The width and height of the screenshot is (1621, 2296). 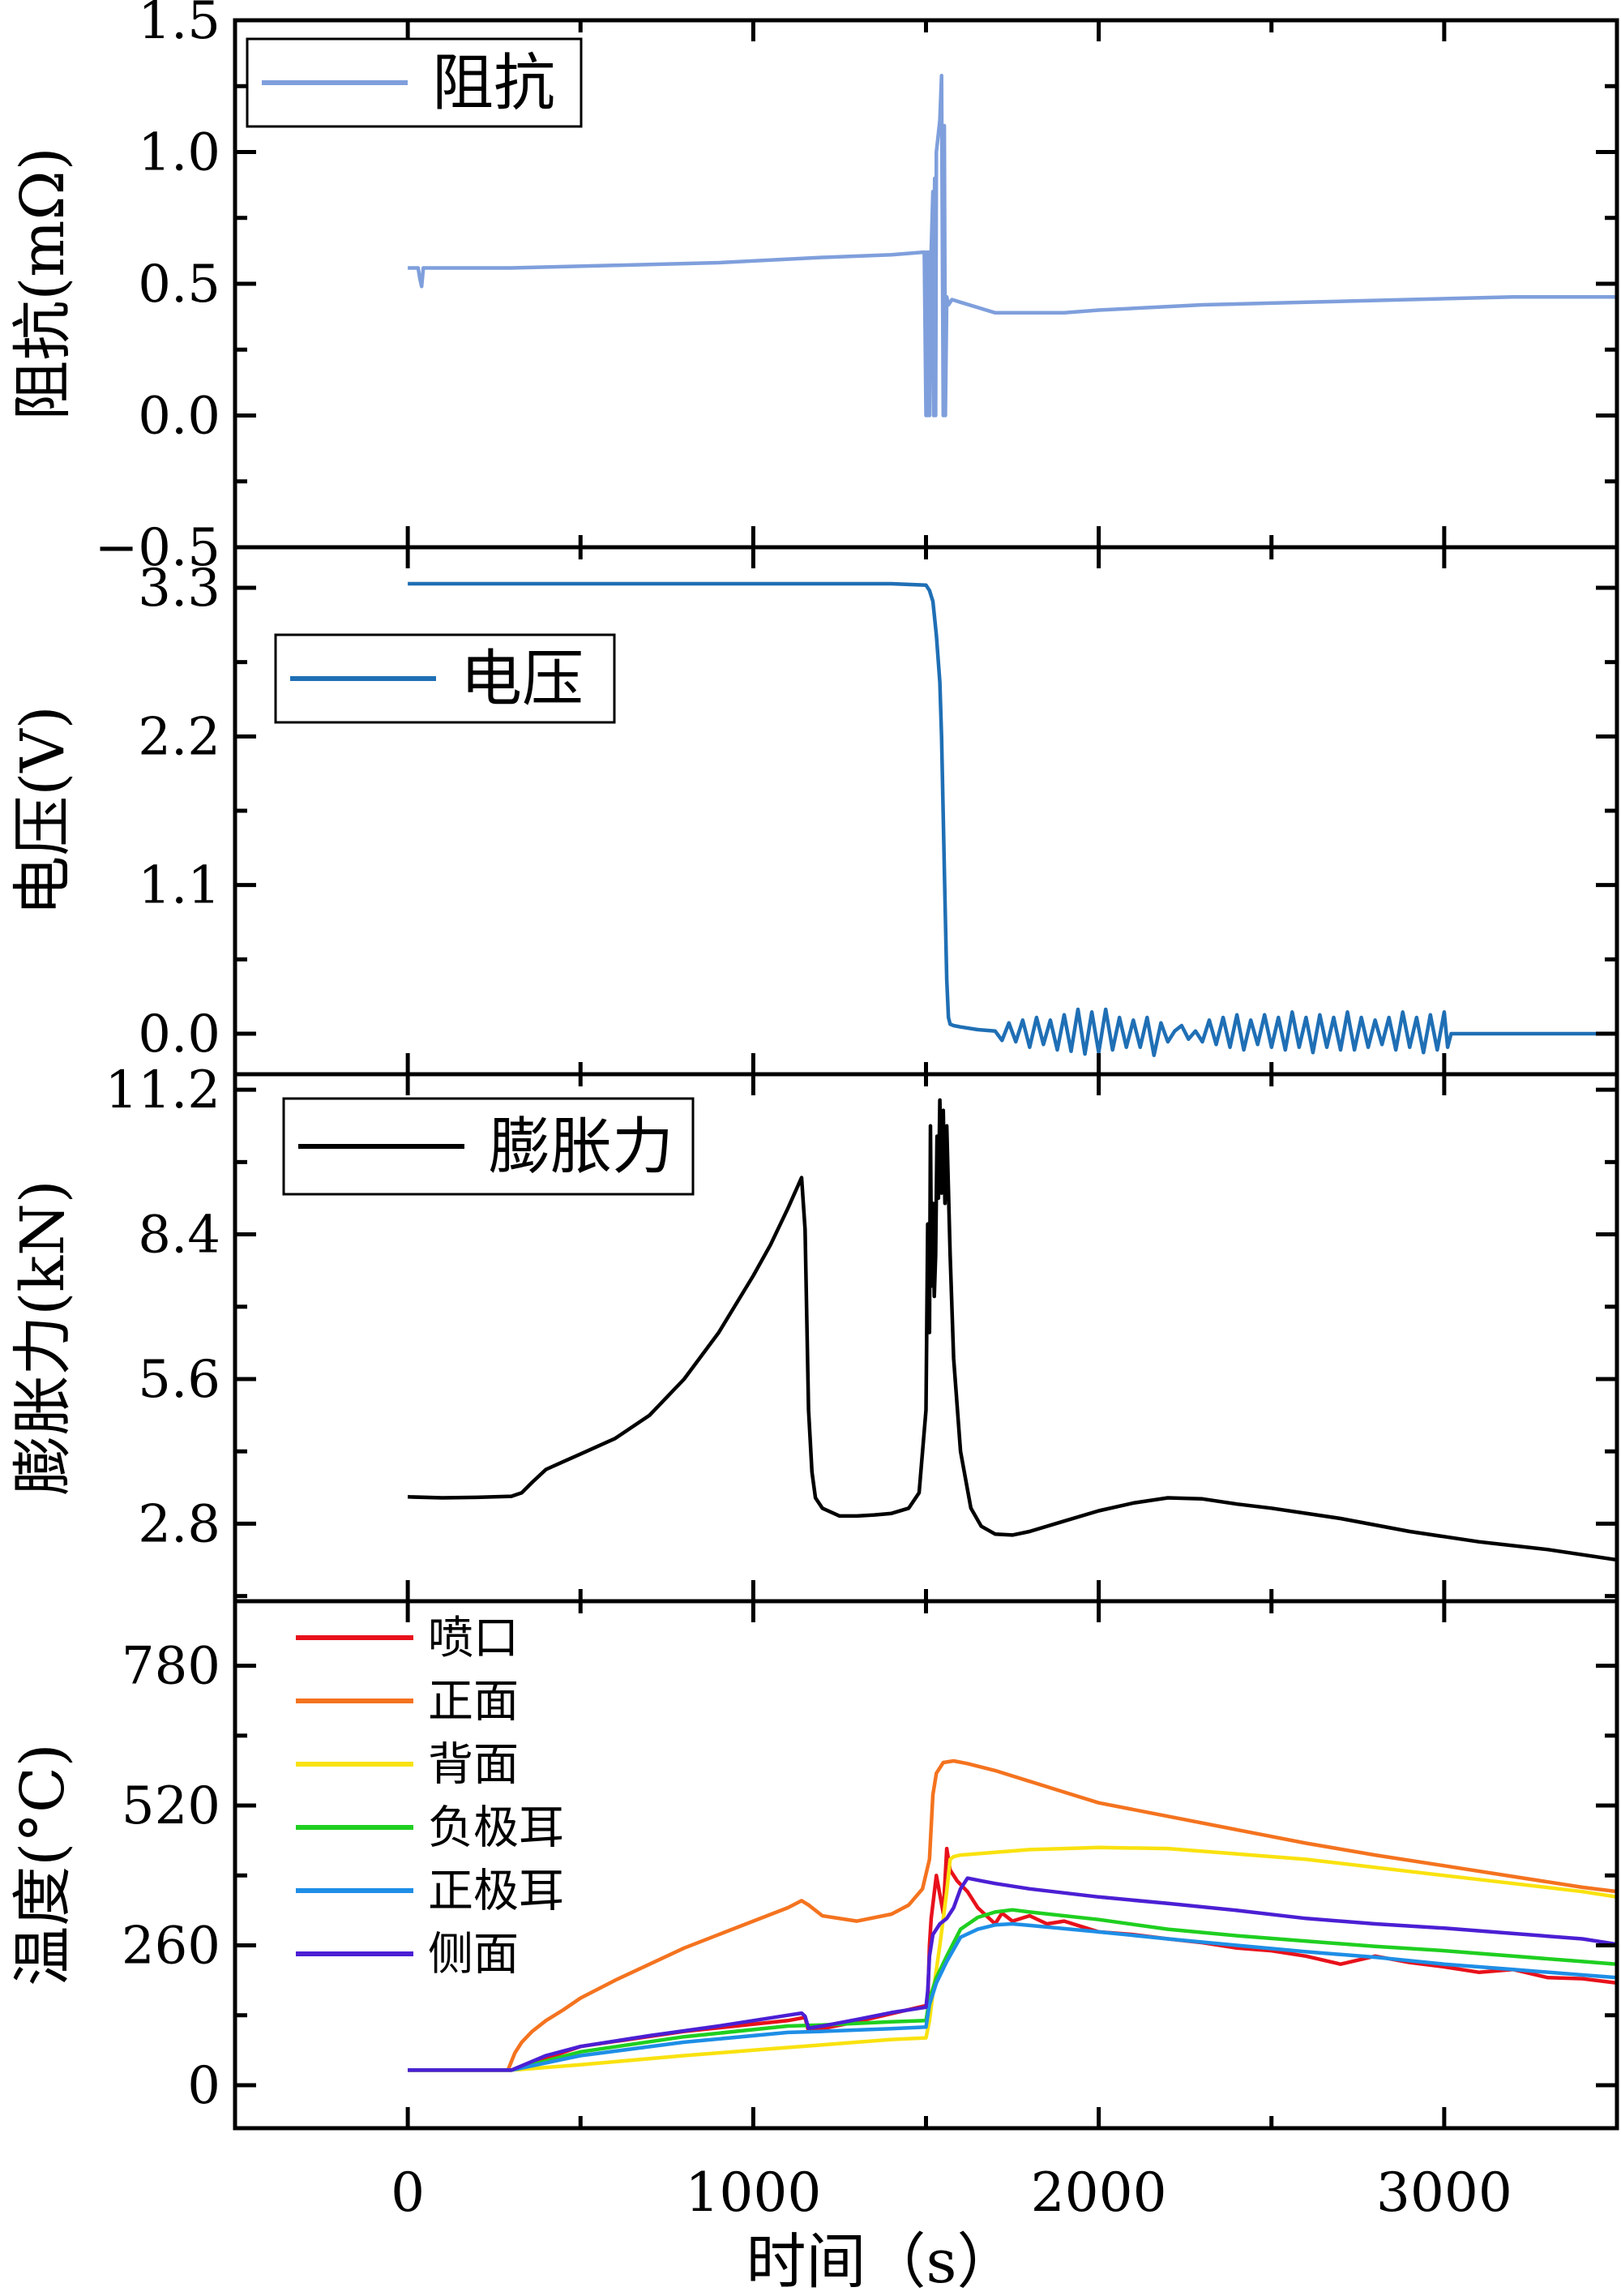 I want to click on y-tick-label: 0.5, so click(x=179, y=285).